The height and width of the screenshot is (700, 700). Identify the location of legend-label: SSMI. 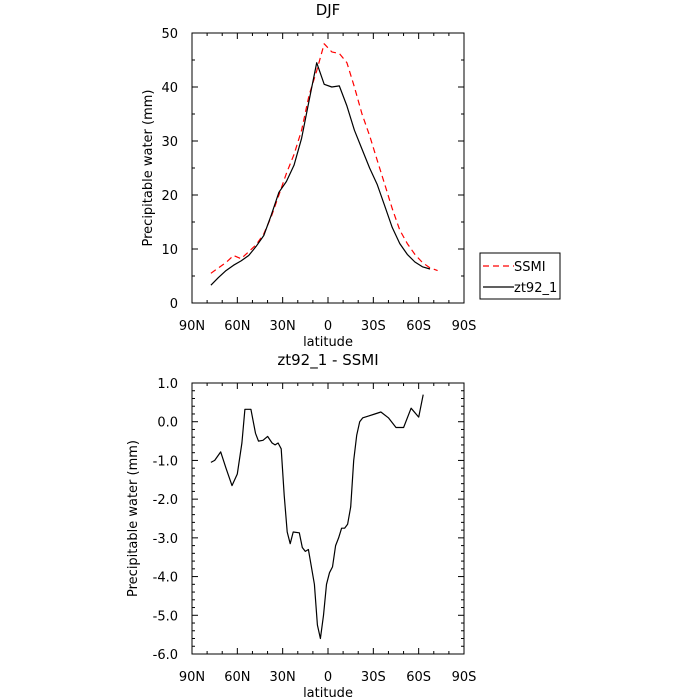
(530, 267).